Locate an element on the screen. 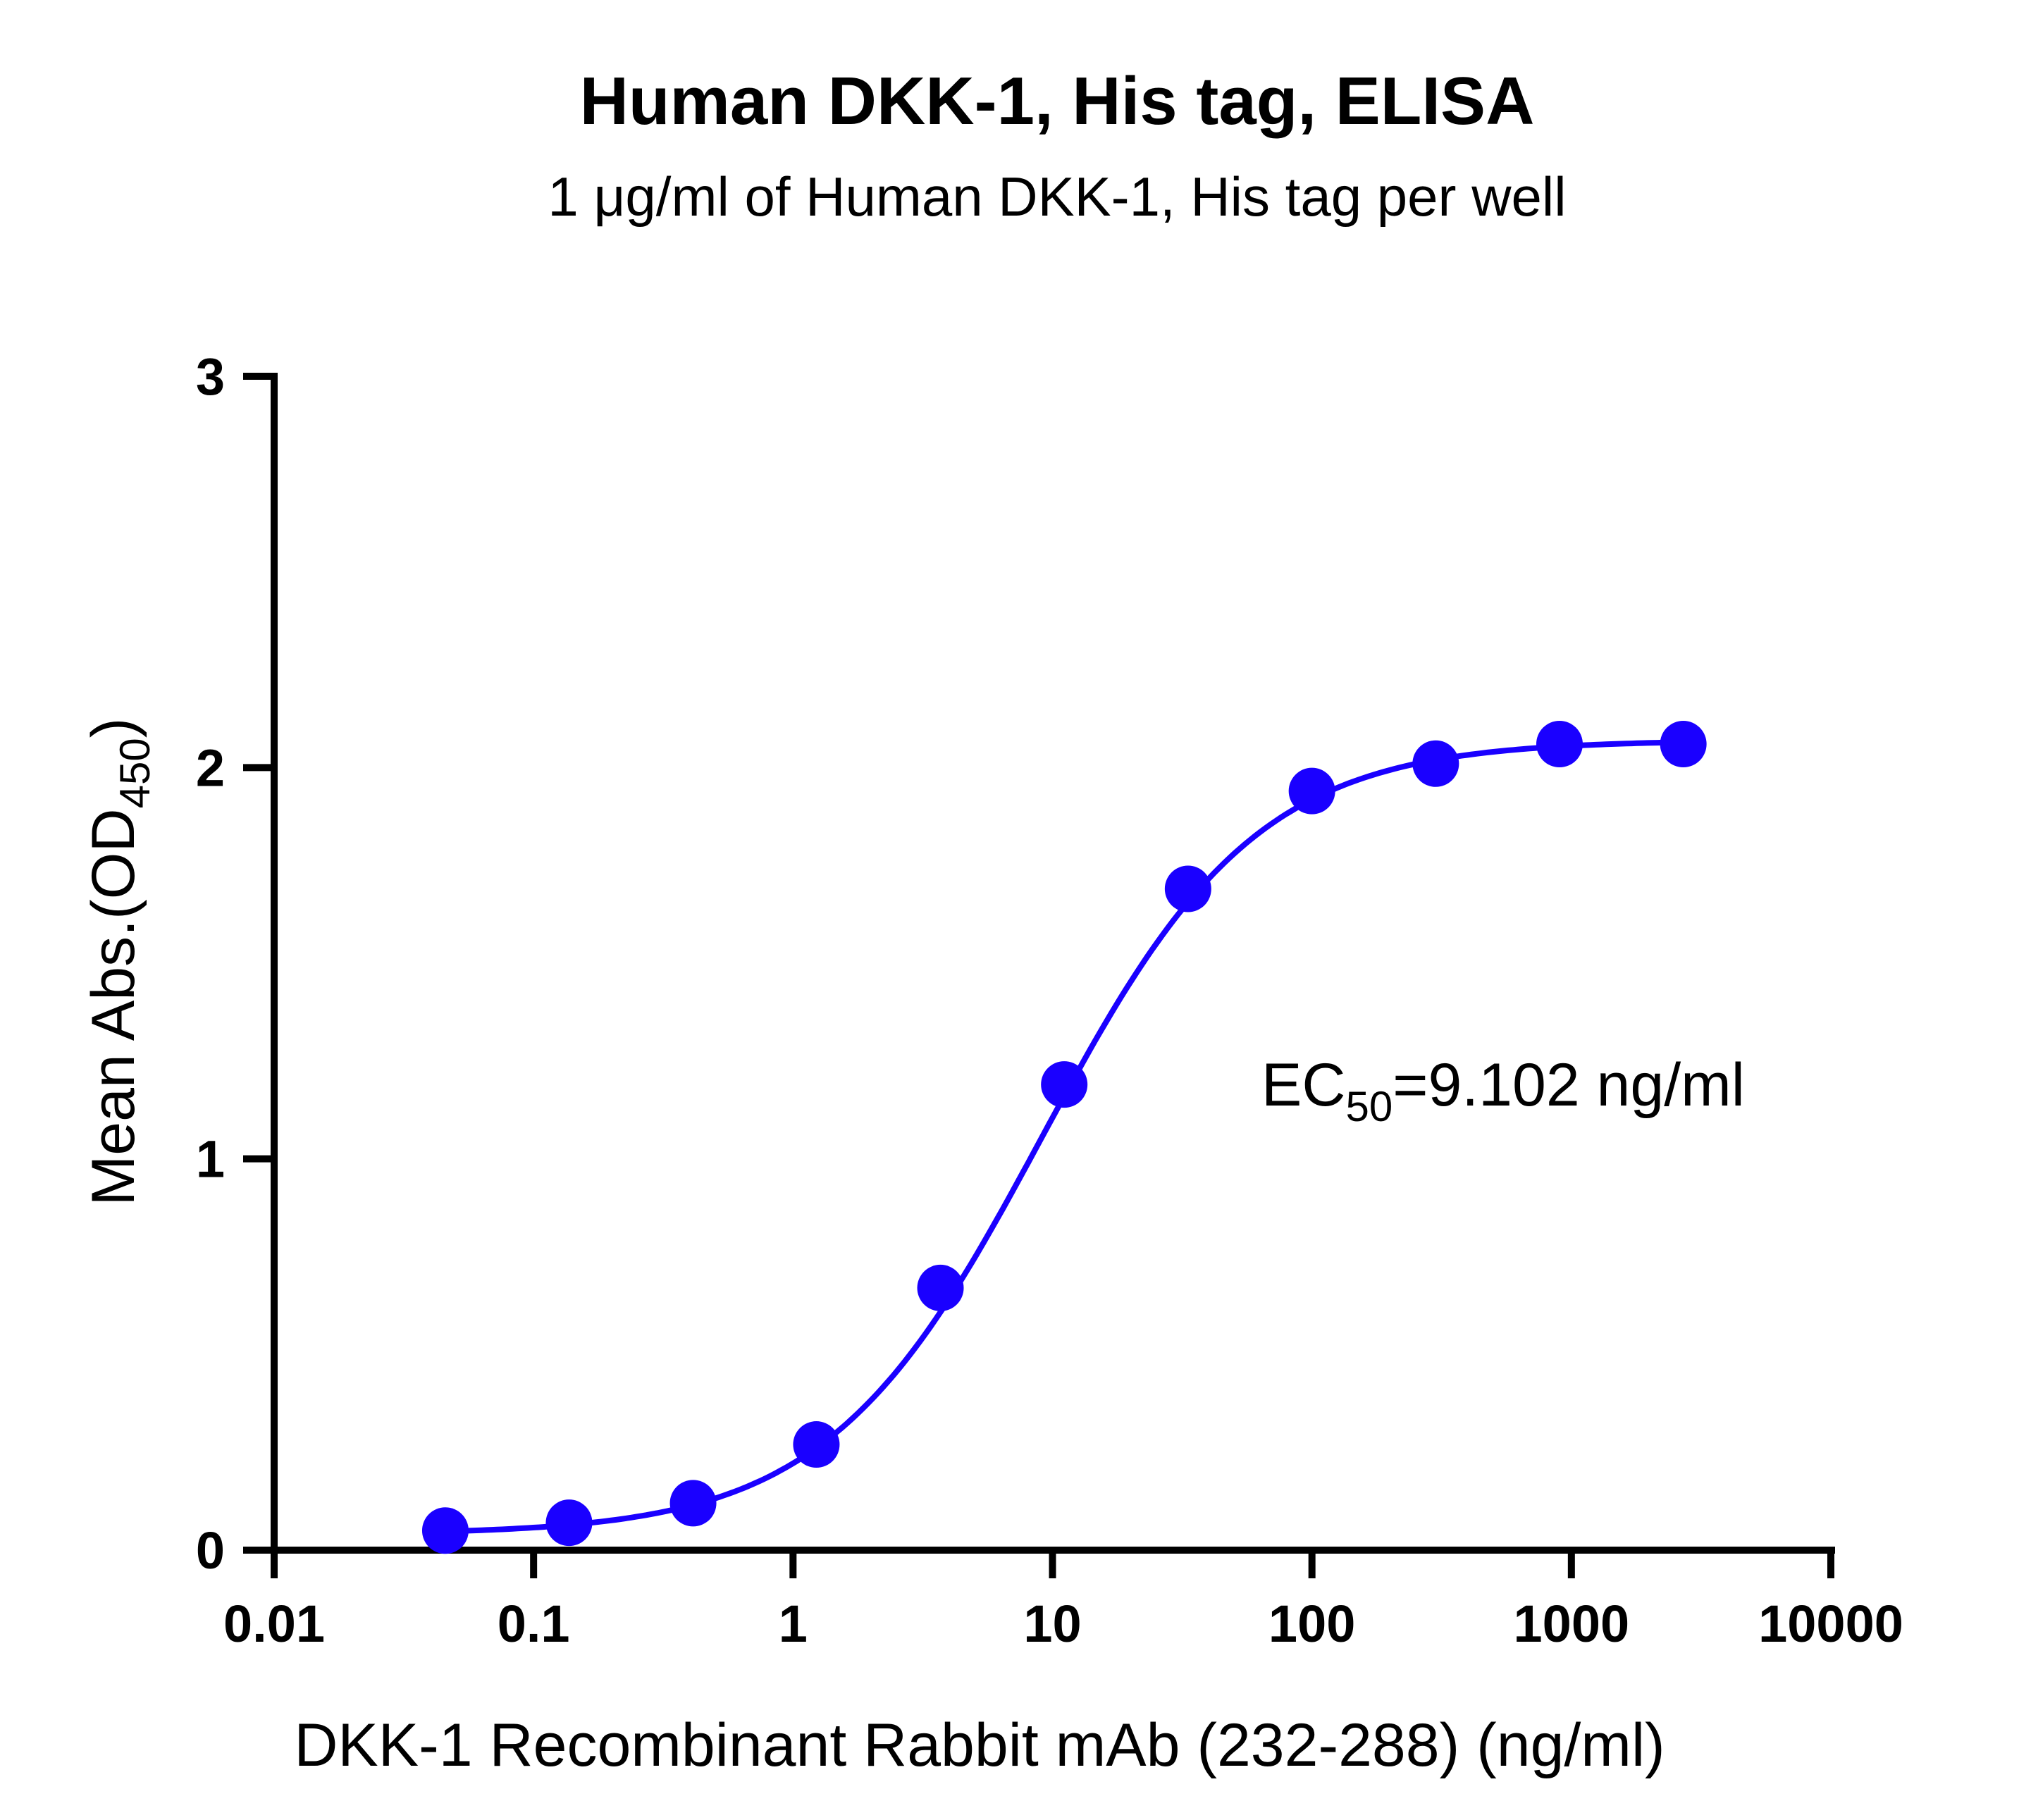 The width and height of the screenshot is (2019, 1820). x-tick-label: 10 is located at coordinates (1052, 1624).